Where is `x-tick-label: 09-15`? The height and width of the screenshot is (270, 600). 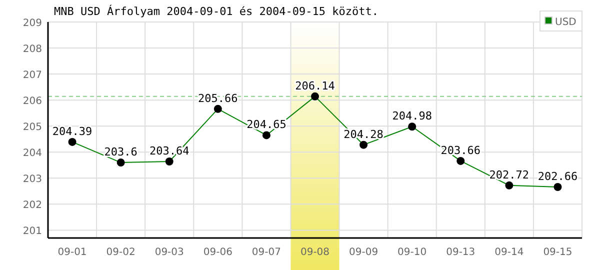
x-tick-label: 09-15 is located at coordinates (557, 252).